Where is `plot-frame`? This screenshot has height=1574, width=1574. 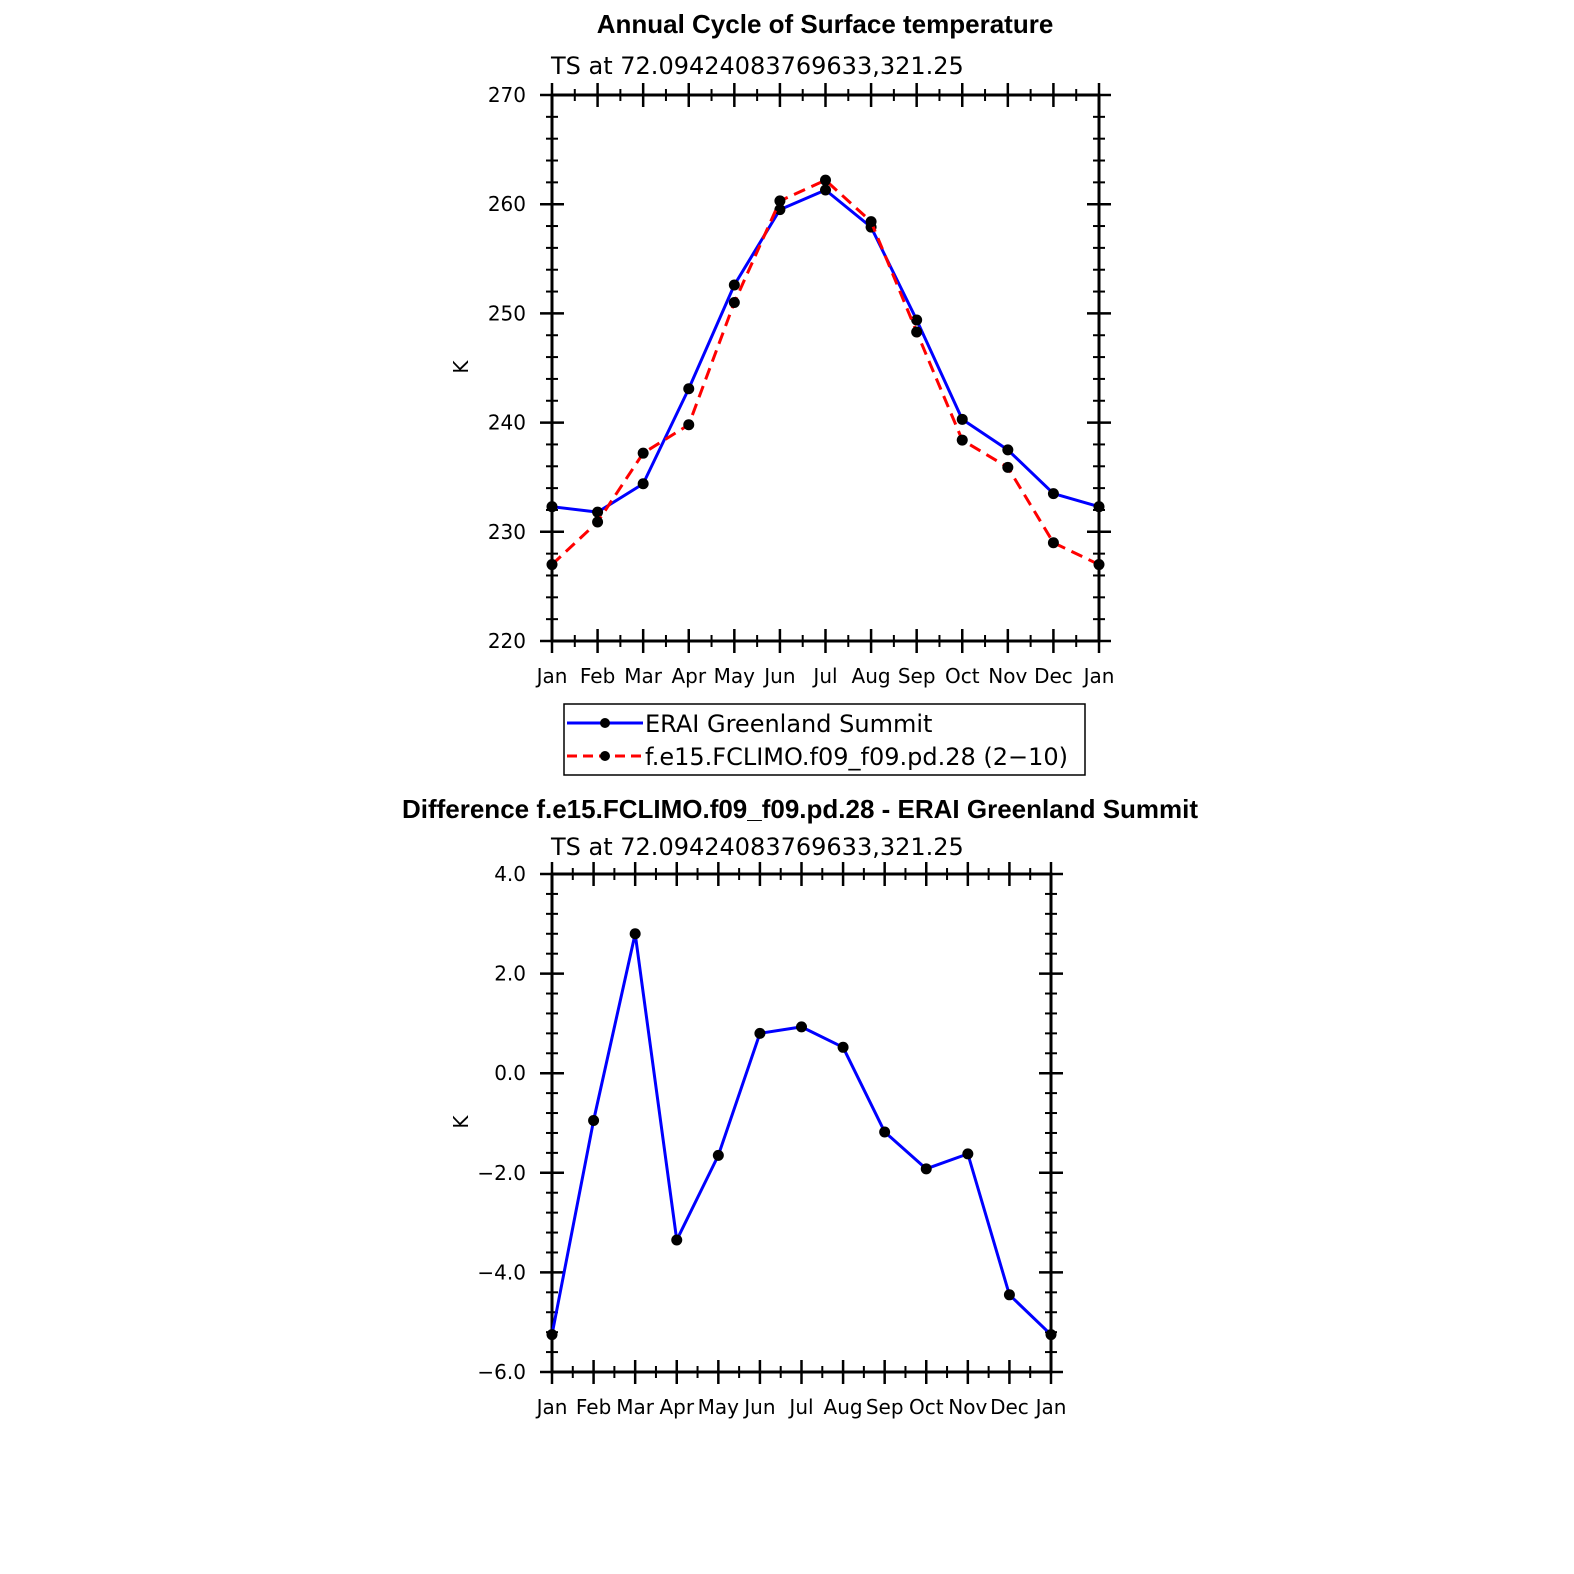
plot-frame is located at coordinates (801, 1123).